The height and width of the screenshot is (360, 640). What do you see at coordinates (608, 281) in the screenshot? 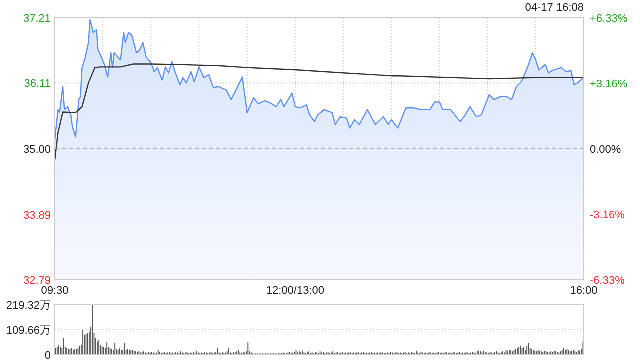
I see `y2-tick-label: -6.33%` at bounding box center [608, 281].